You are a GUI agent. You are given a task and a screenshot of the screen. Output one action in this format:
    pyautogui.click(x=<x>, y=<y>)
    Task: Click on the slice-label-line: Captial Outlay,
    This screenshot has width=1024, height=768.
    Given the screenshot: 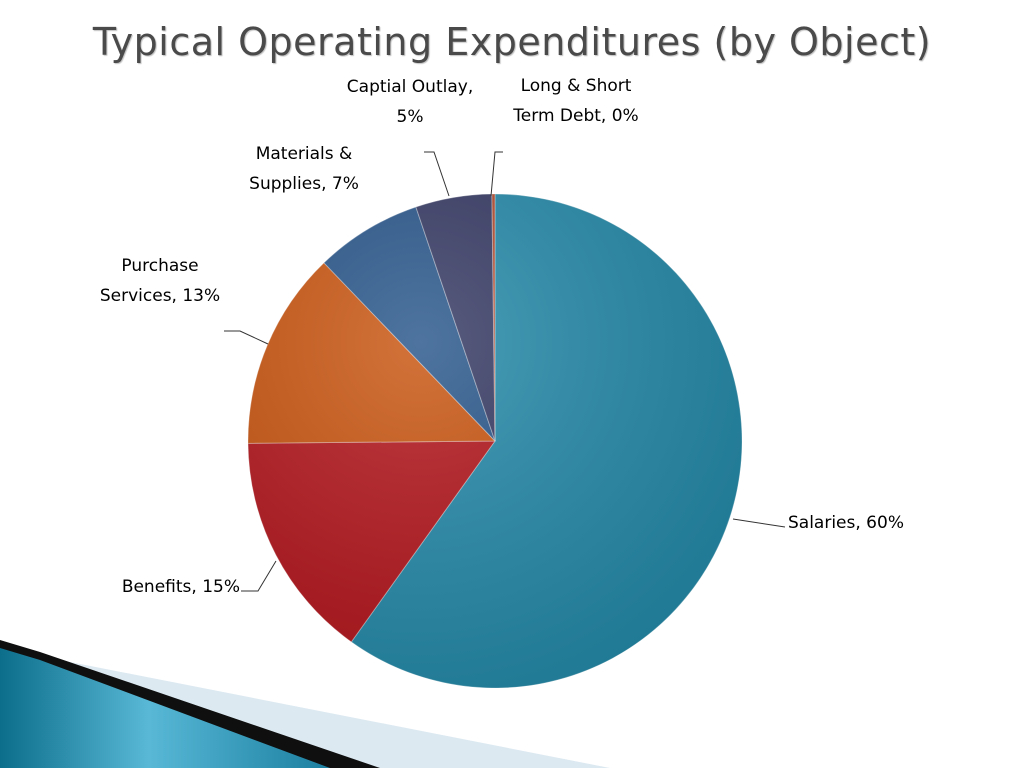 What is the action you would take?
    pyautogui.click(x=410, y=87)
    